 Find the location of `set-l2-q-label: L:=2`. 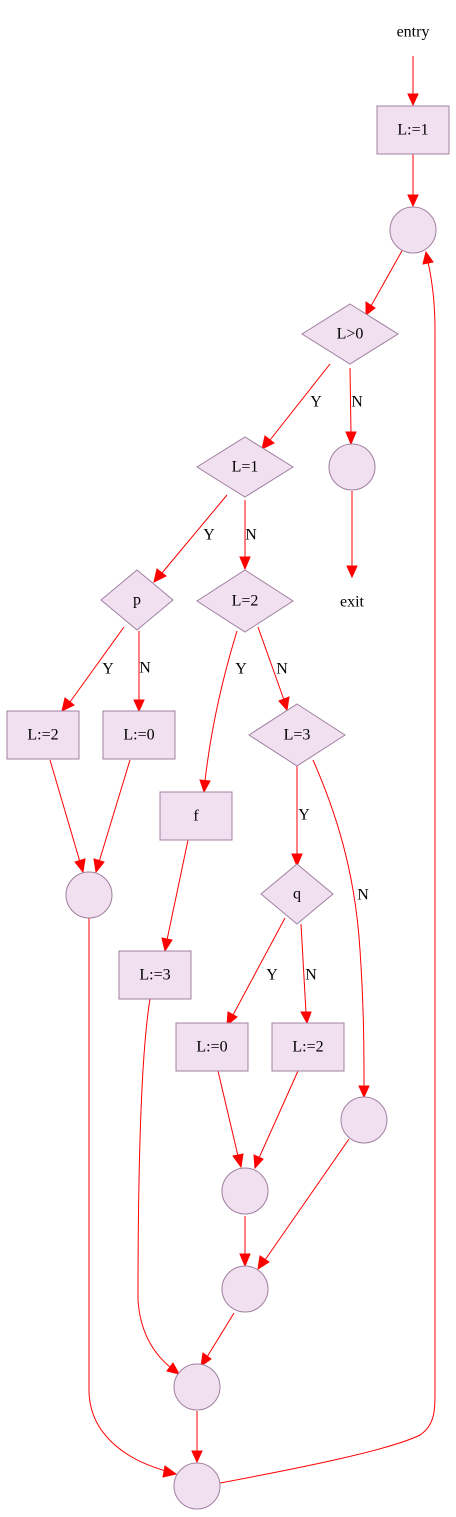

set-l2-q-label: L:=2 is located at coordinates (307, 1047).